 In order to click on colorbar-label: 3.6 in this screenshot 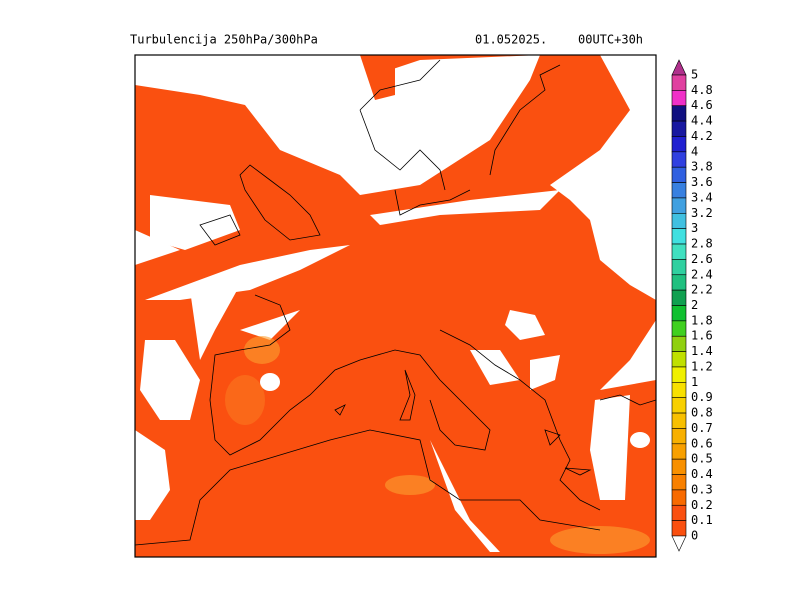, I will do `click(702, 182)`.